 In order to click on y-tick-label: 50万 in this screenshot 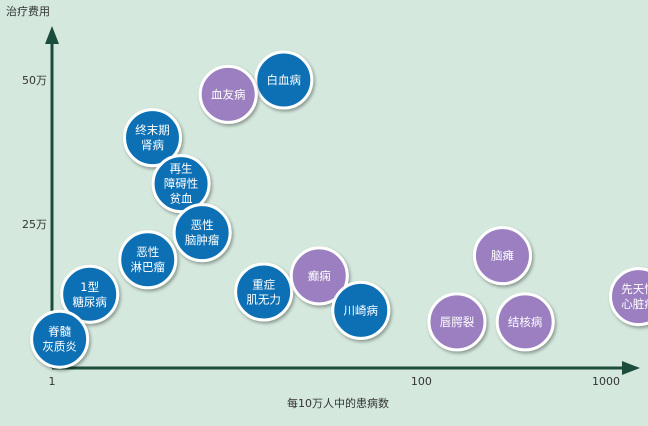, I will do `click(34, 80)`.